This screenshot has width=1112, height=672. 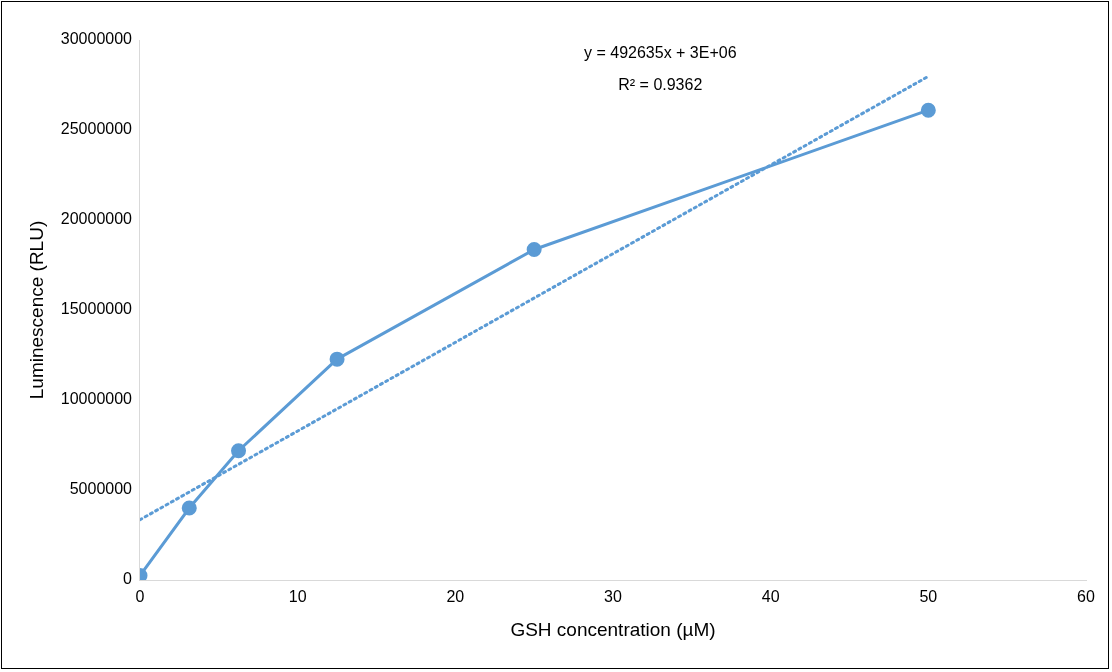 I want to click on y-tick-label: 10000000, so click(x=96, y=399).